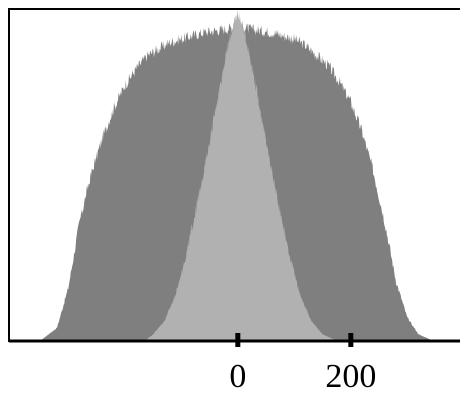  Describe the element at coordinates (302, 363) in the screenshot. I see `x-ticks: 0 200` at that location.